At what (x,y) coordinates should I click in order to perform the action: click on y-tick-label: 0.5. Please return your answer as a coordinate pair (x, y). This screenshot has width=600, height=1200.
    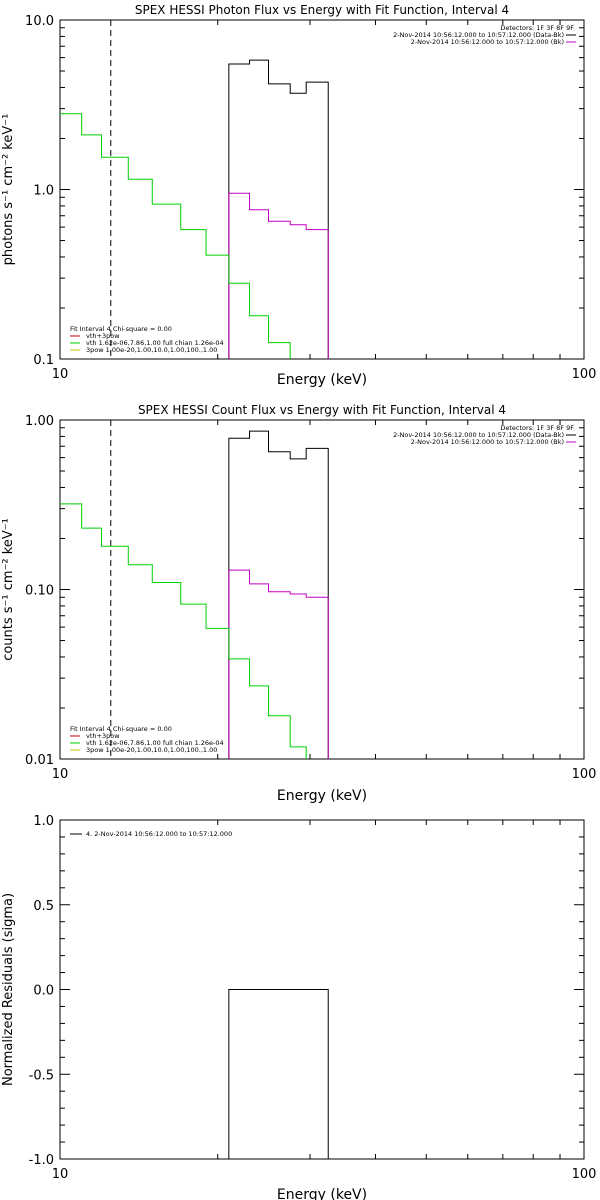
    Looking at the image, I should click on (43, 906).